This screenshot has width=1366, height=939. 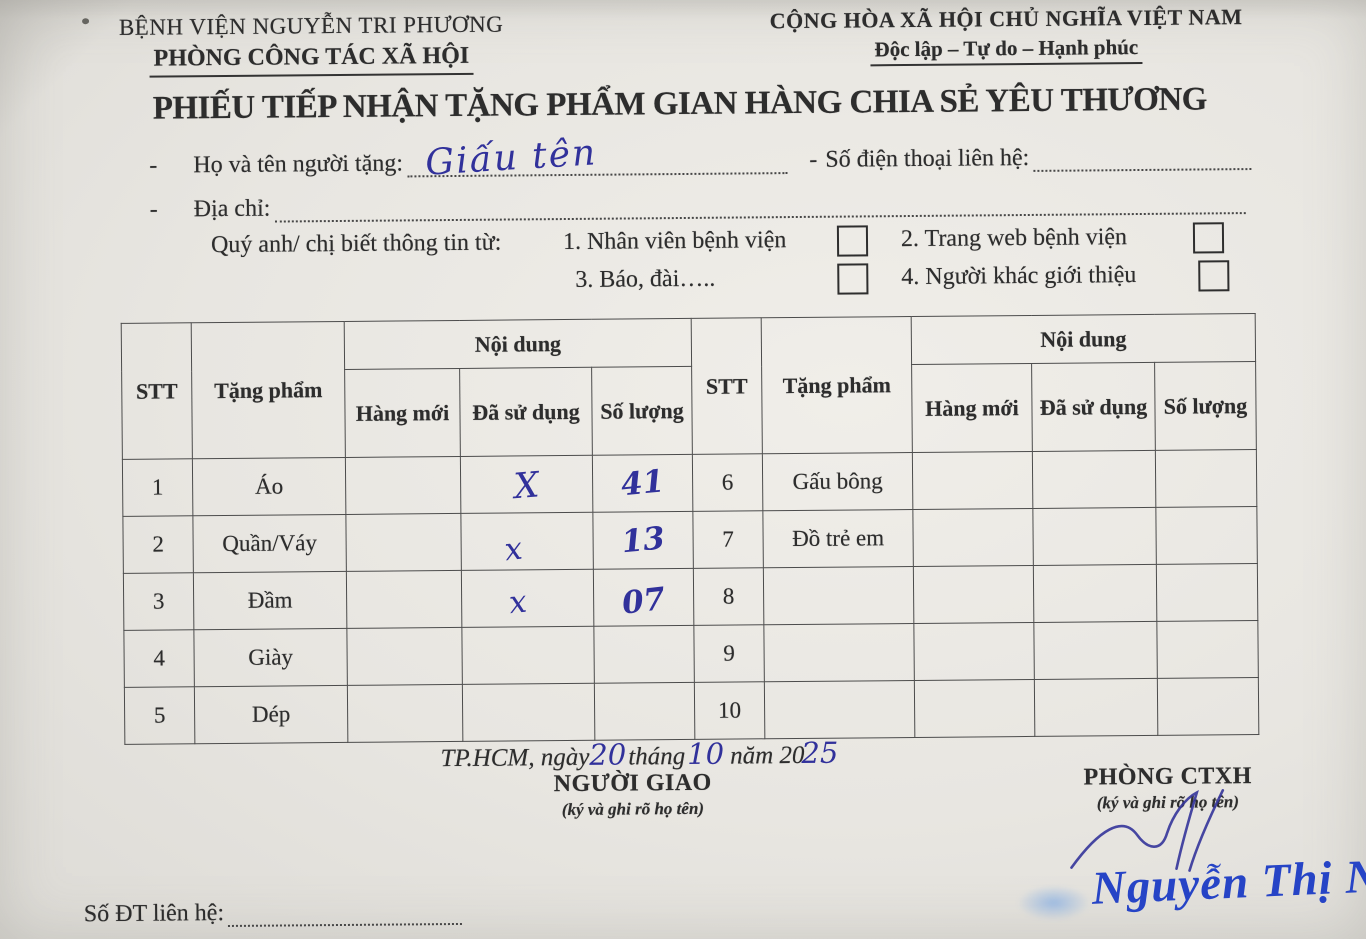 What do you see at coordinates (1014, 238) in the screenshot?
I see `option-2-label: 2. Trang web bệnh viện` at bounding box center [1014, 238].